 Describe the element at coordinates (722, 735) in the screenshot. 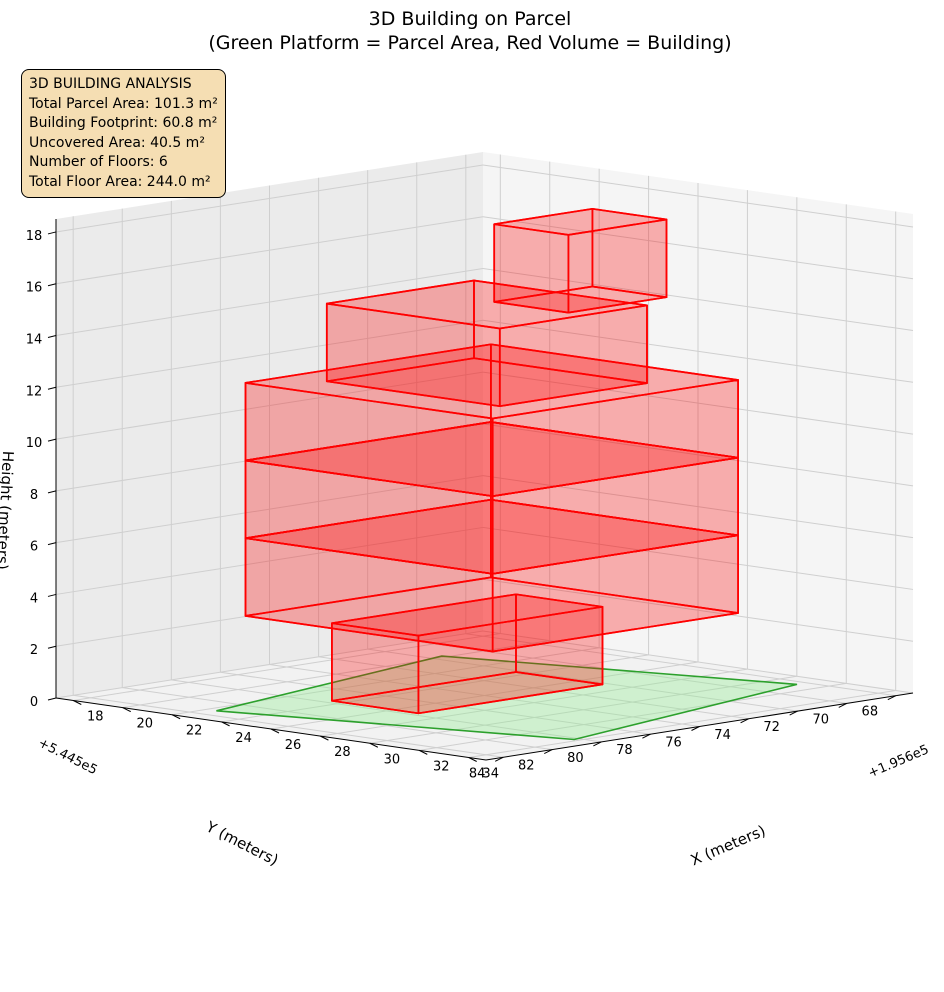

I see `y-tick-label: 74` at that location.